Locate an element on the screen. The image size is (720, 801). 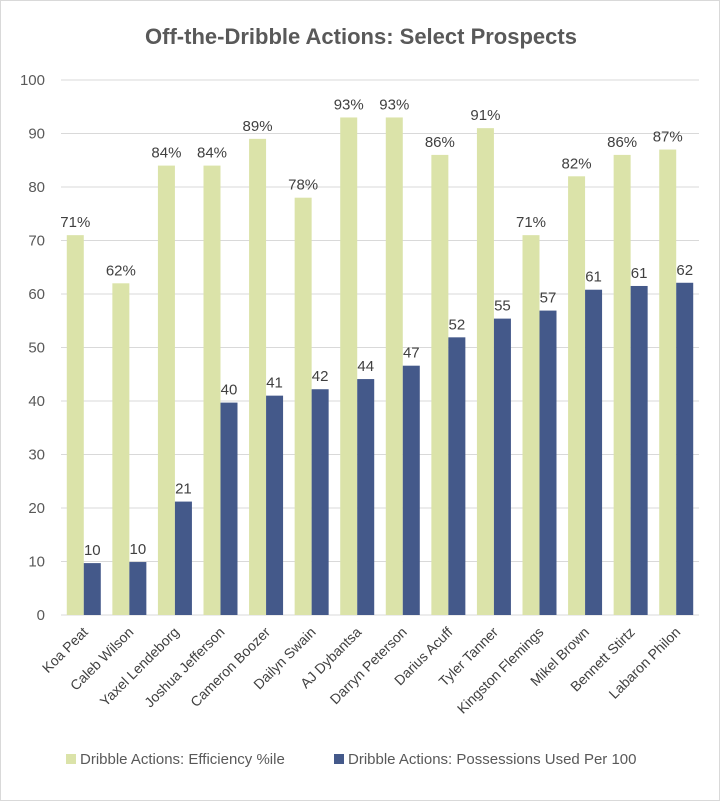
category-label-3: Joshua Jefferson is located at coordinates (184, 667).